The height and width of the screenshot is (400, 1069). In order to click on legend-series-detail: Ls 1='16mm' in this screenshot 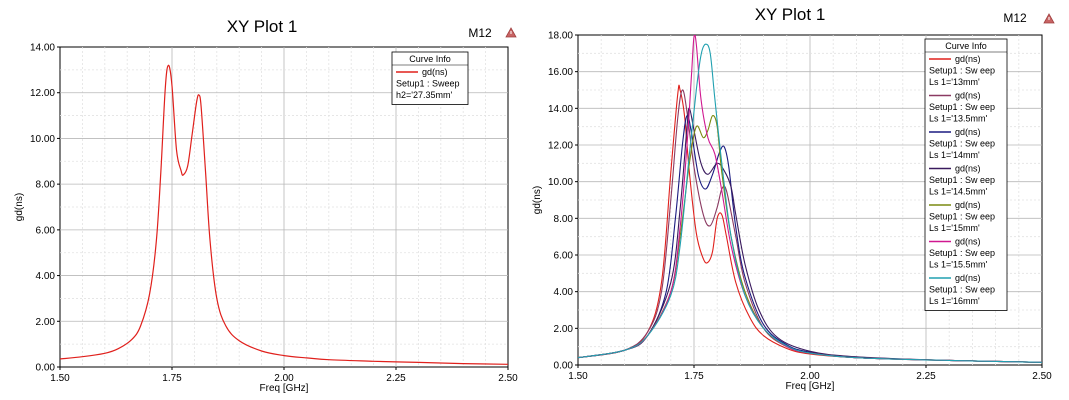, I will do `click(954, 301)`.